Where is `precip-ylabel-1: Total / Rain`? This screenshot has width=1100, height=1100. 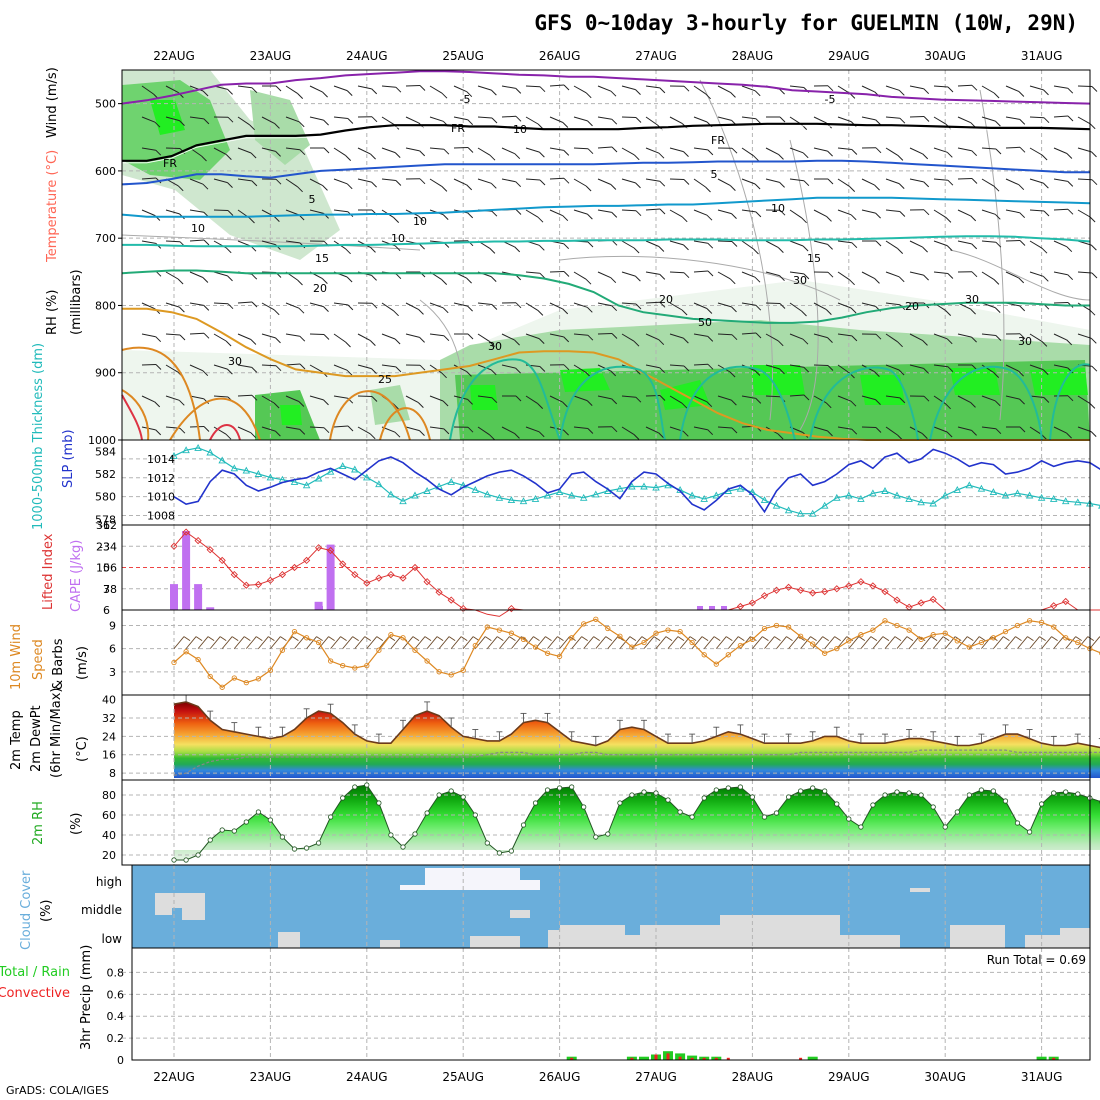 precip-ylabel-1: Total / Rain is located at coordinates (35, 972).